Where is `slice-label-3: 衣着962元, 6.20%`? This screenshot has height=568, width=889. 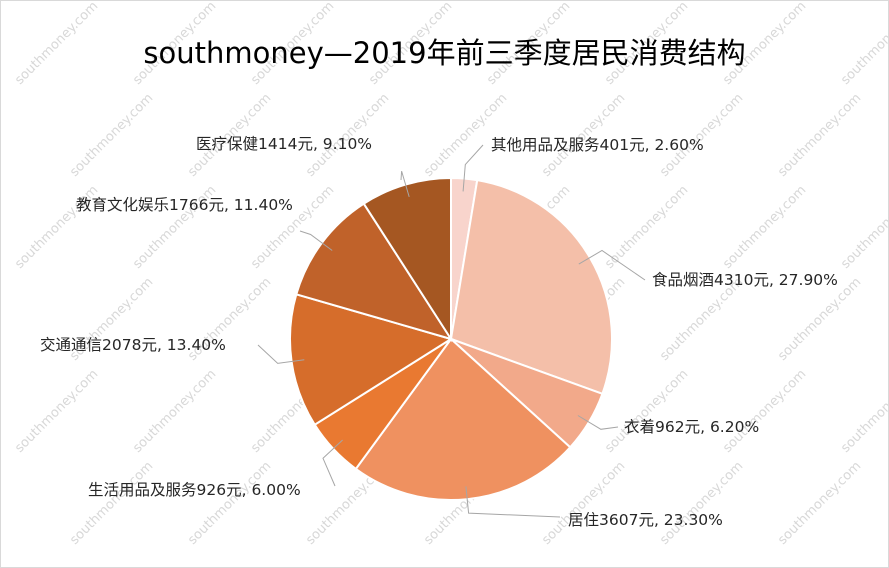 slice-label-3: 衣着962元, 6.20% is located at coordinates (691, 427).